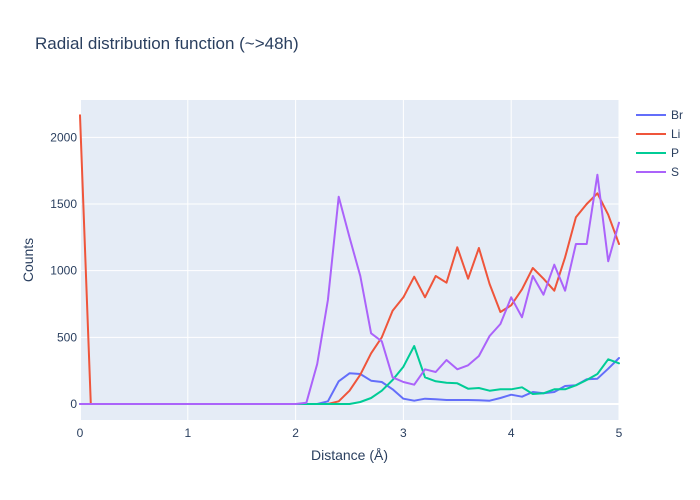  Describe the element at coordinates (63, 137) in the screenshot. I see `y-tick-label: 2000` at that location.